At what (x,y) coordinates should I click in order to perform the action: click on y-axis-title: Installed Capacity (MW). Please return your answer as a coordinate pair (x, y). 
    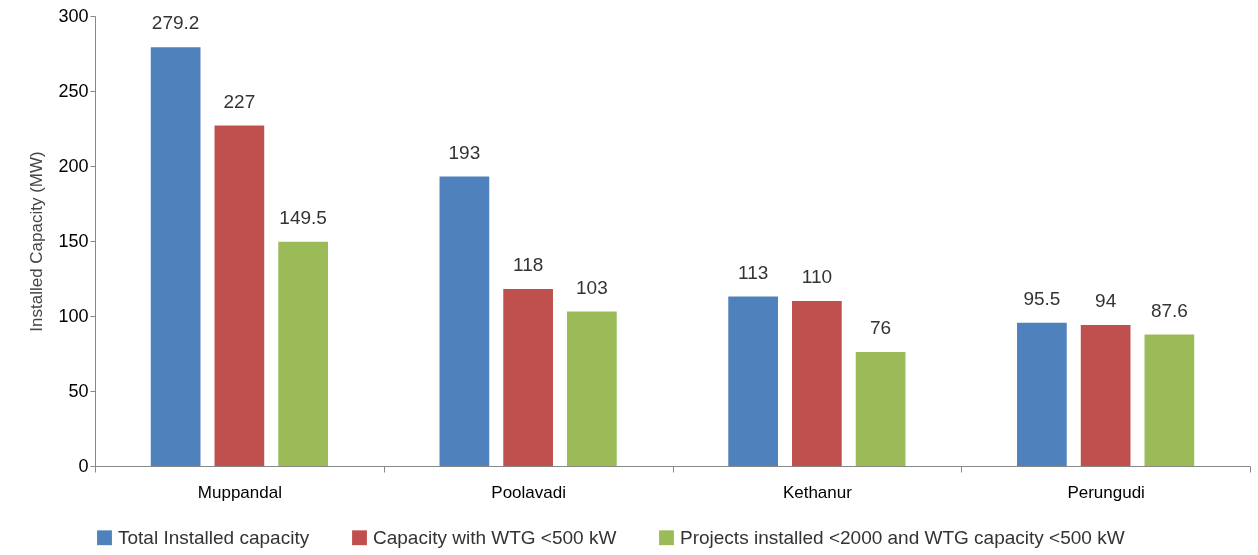
    Looking at the image, I should click on (37, 241).